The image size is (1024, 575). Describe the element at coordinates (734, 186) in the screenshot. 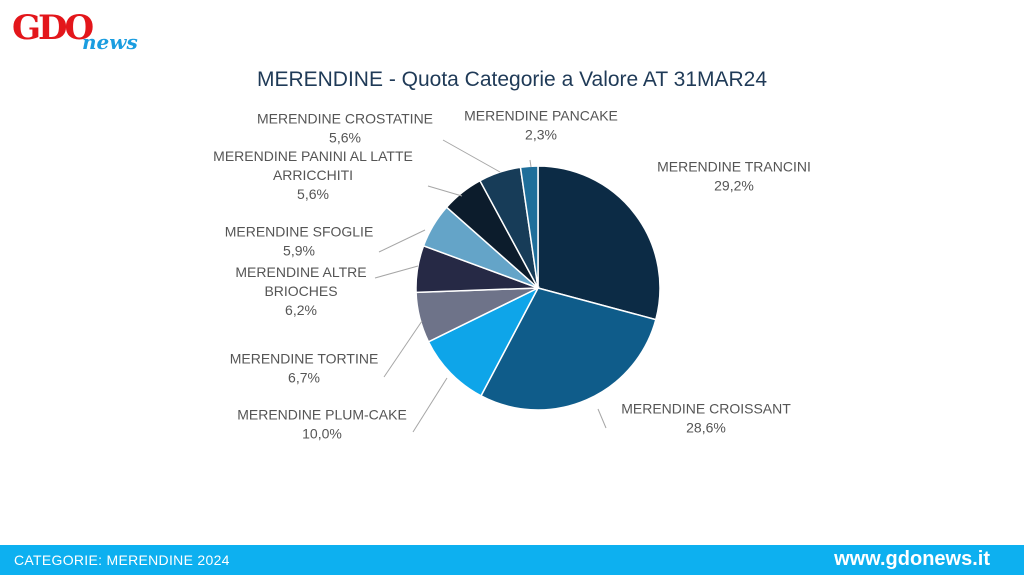

I see `slice-value-label: 29,2%` at that location.